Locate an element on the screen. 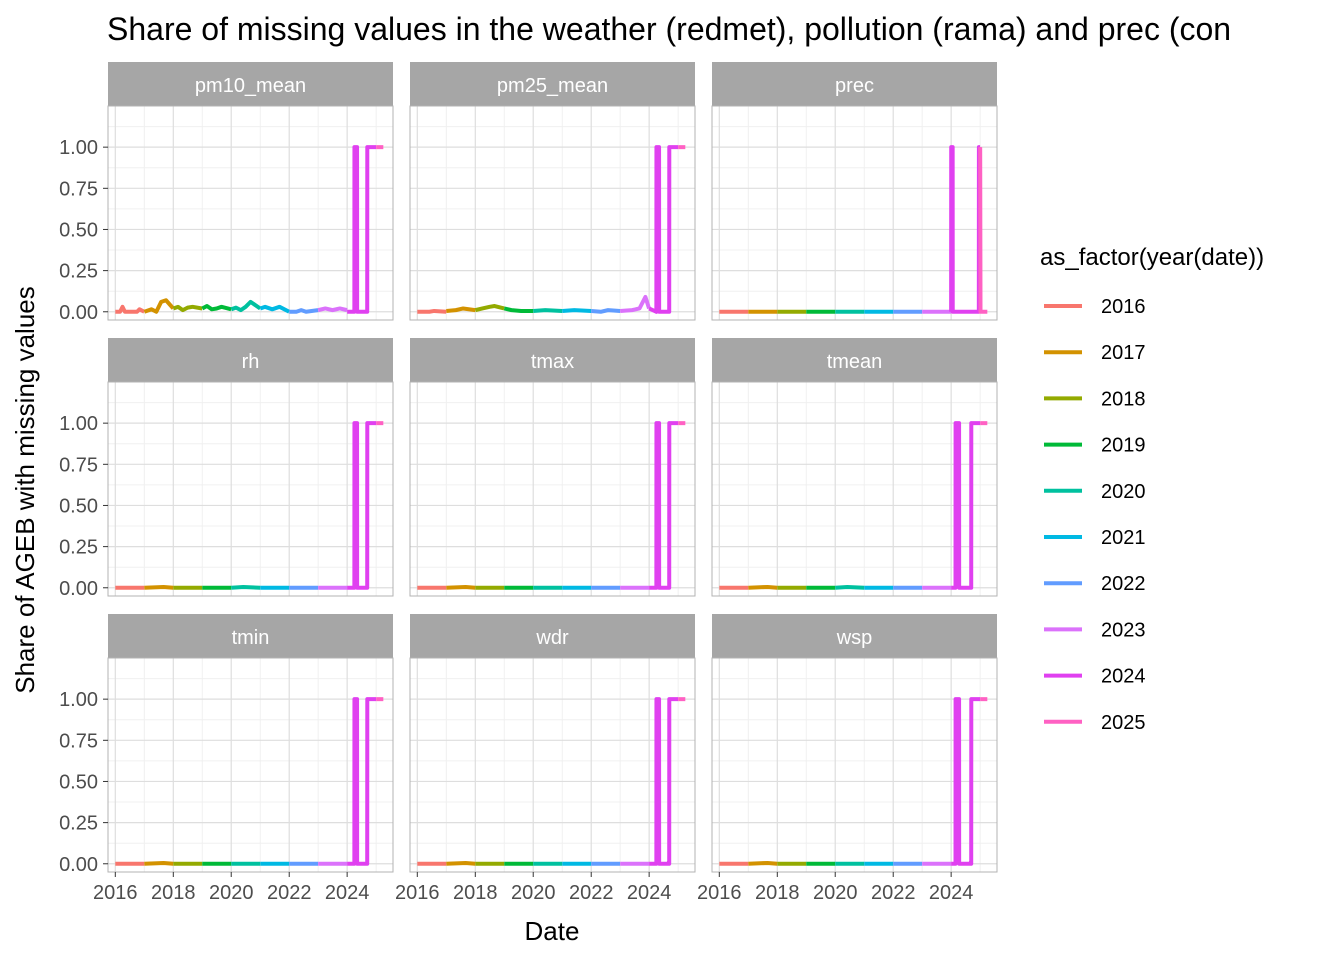 This screenshot has height=960, width=1344. panel-rh: rh 0.00 0.25 0.50 0.75 1.00 is located at coordinates (226, 469).